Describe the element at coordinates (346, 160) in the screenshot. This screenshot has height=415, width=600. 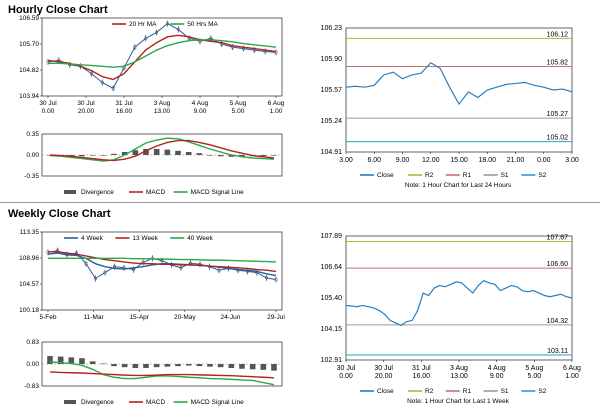
I see `x-tick-label: 3.00` at that location.